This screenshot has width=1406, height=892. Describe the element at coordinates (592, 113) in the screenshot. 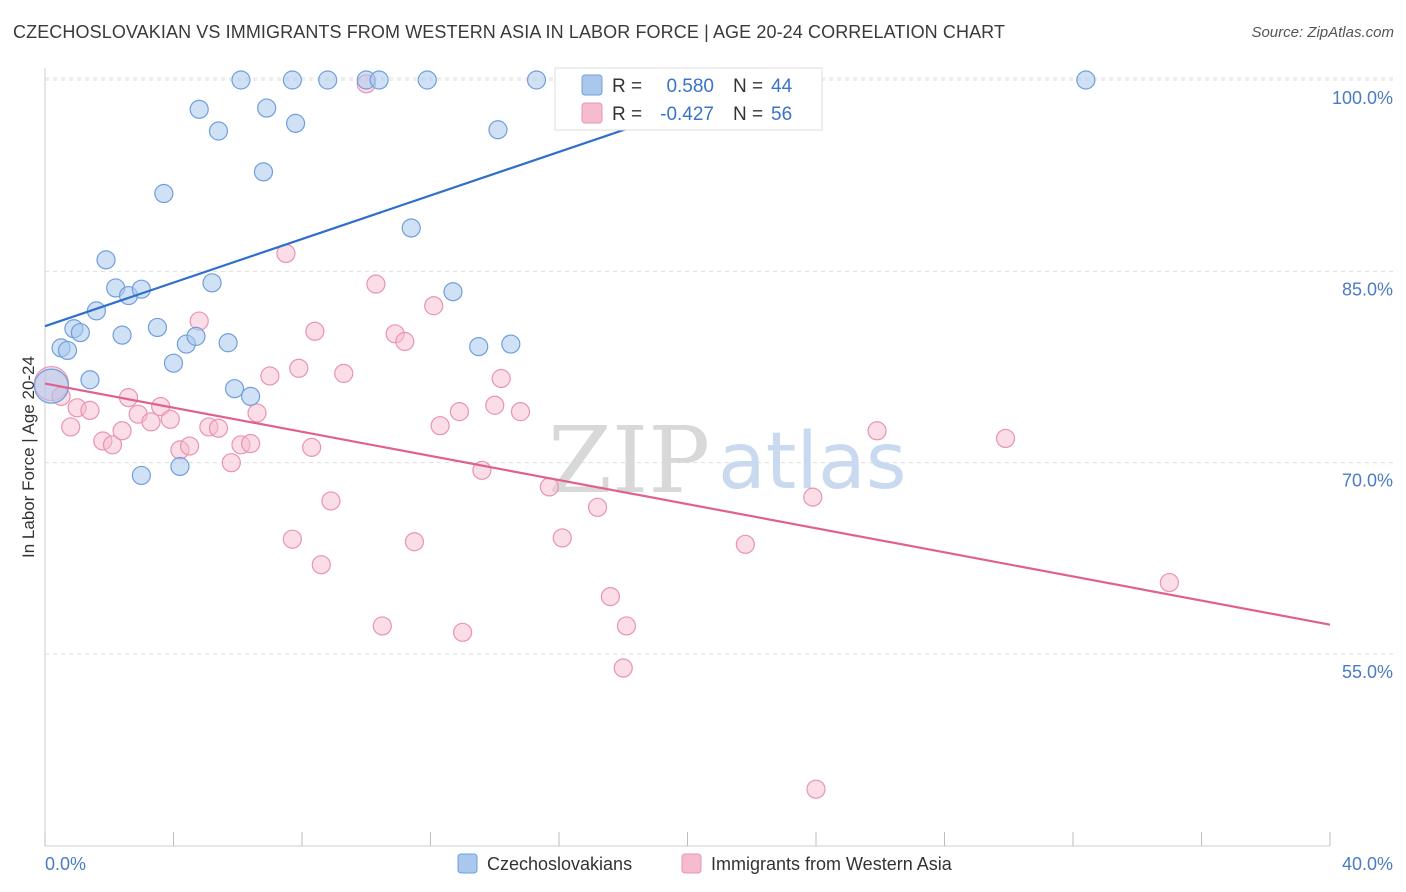

I see `stats-pink-swatch` at that location.